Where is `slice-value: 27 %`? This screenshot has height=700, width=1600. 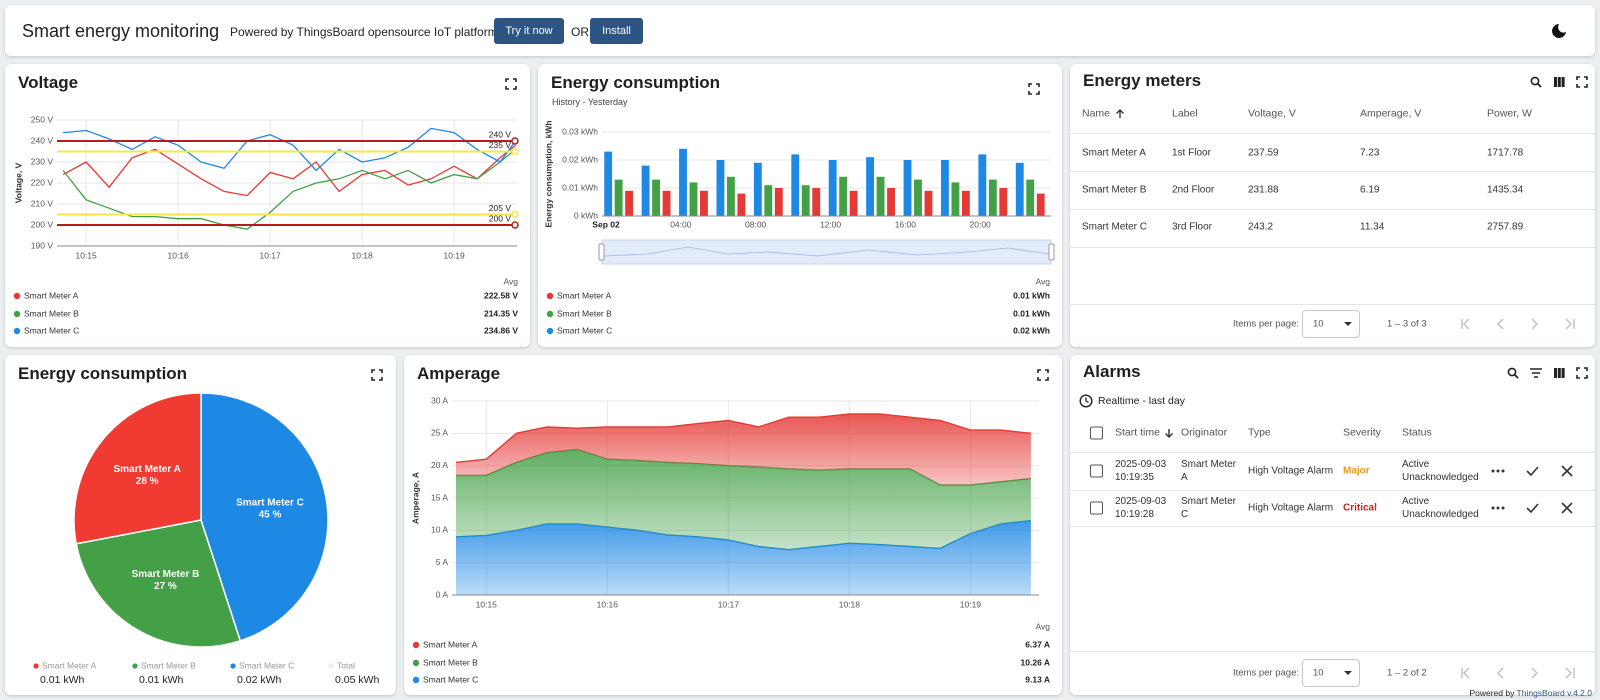
slice-value: 27 % is located at coordinates (165, 586).